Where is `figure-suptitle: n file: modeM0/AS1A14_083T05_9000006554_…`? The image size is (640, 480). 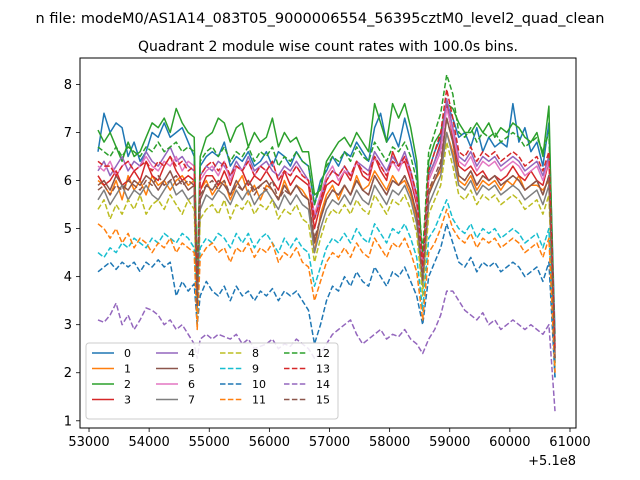
figure-suptitle: n file: modeM0/AS1A14_083T05_9000006554_… is located at coordinates (320, 19).